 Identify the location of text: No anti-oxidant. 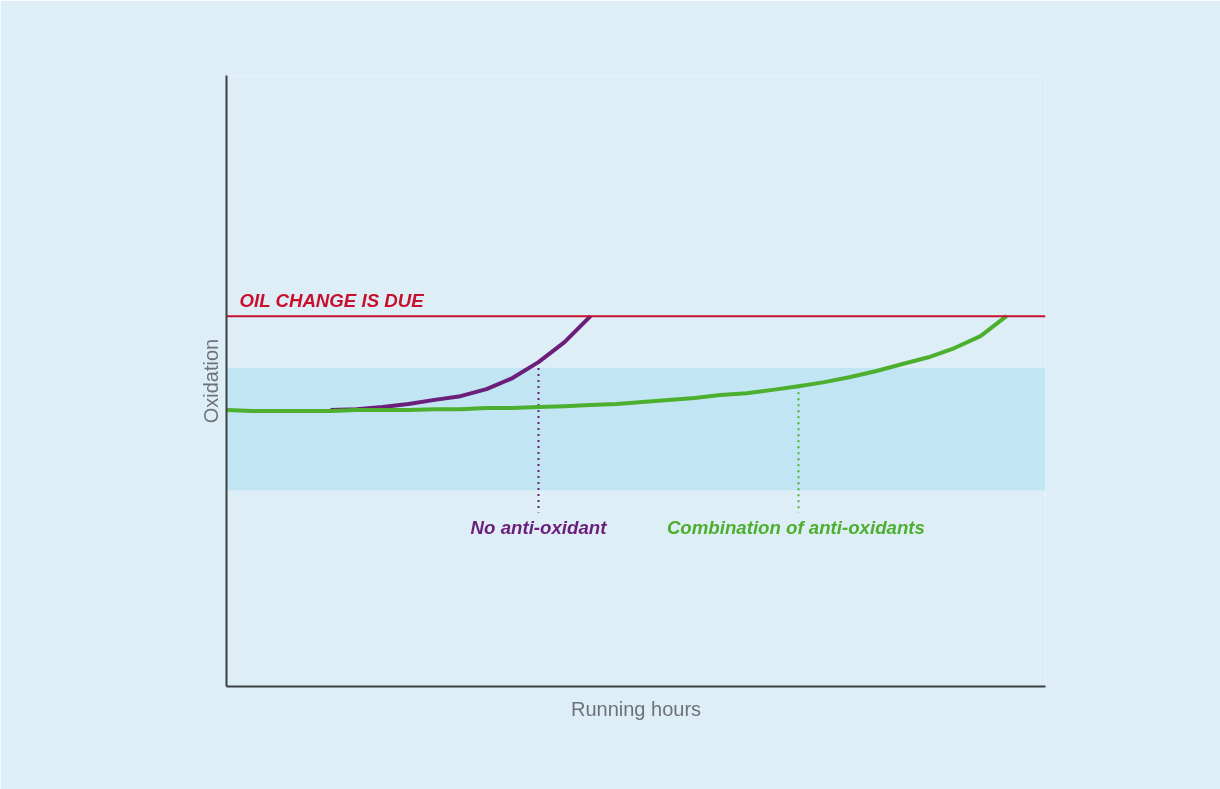
(539, 528).